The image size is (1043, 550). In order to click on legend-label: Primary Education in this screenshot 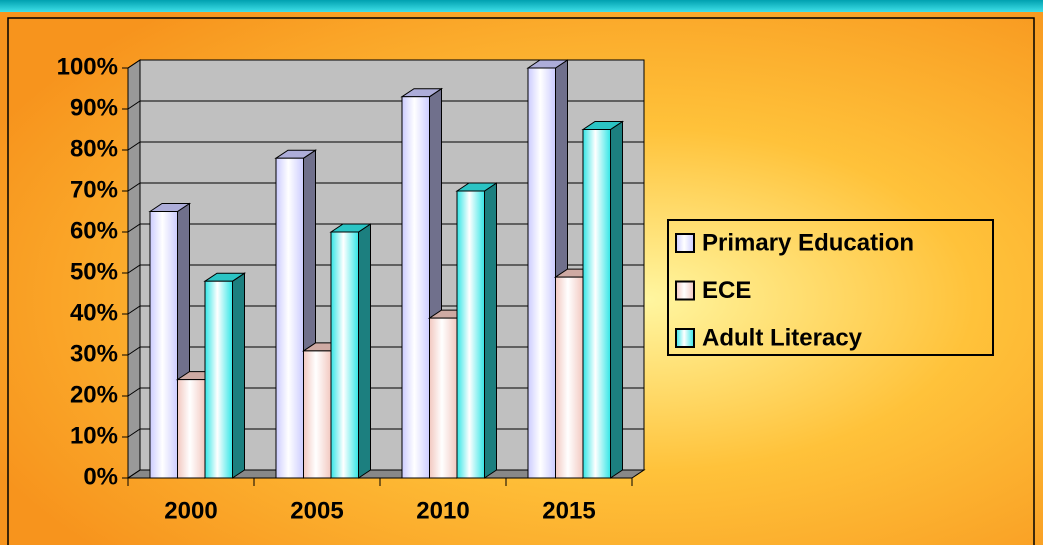, I will do `click(808, 242)`.